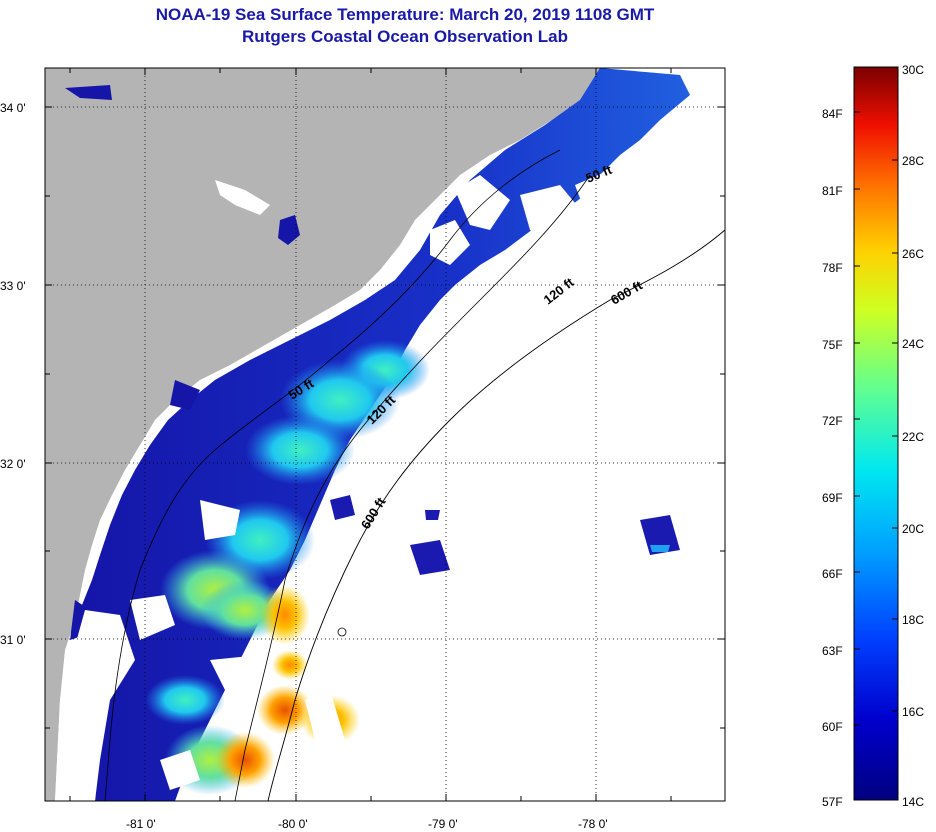 This screenshot has width=936, height=832. Describe the element at coordinates (832, 498) in the screenshot. I see `cb-f-69: 69F` at that location.